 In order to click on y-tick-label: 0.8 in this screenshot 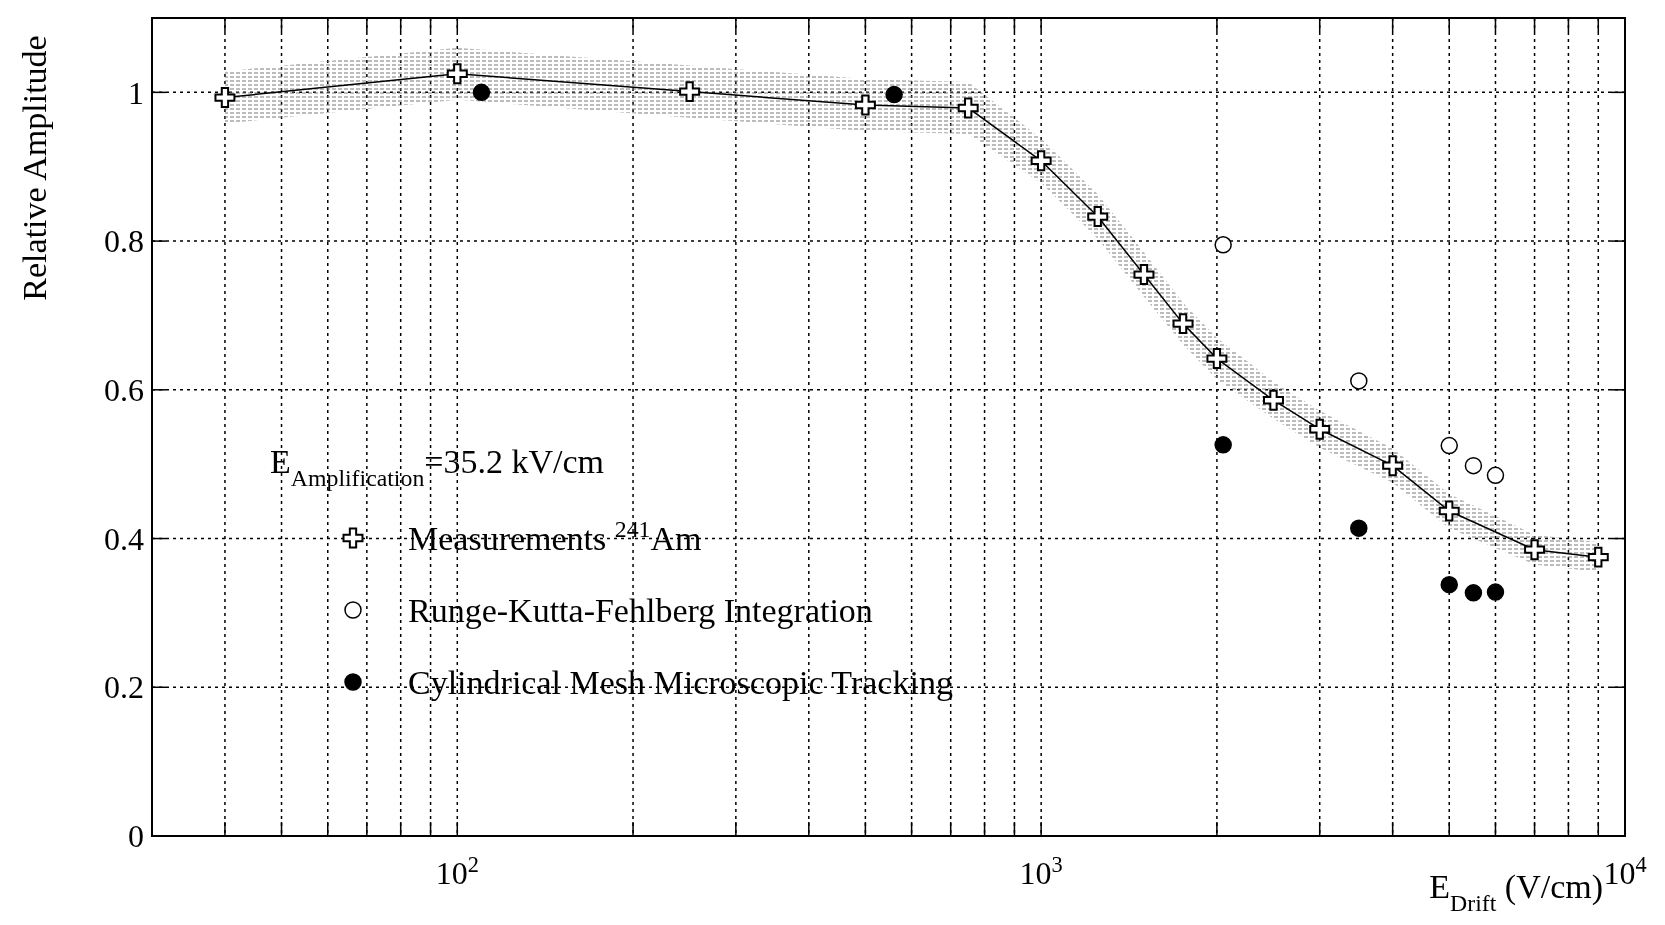, I will do `click(124, 241)`.